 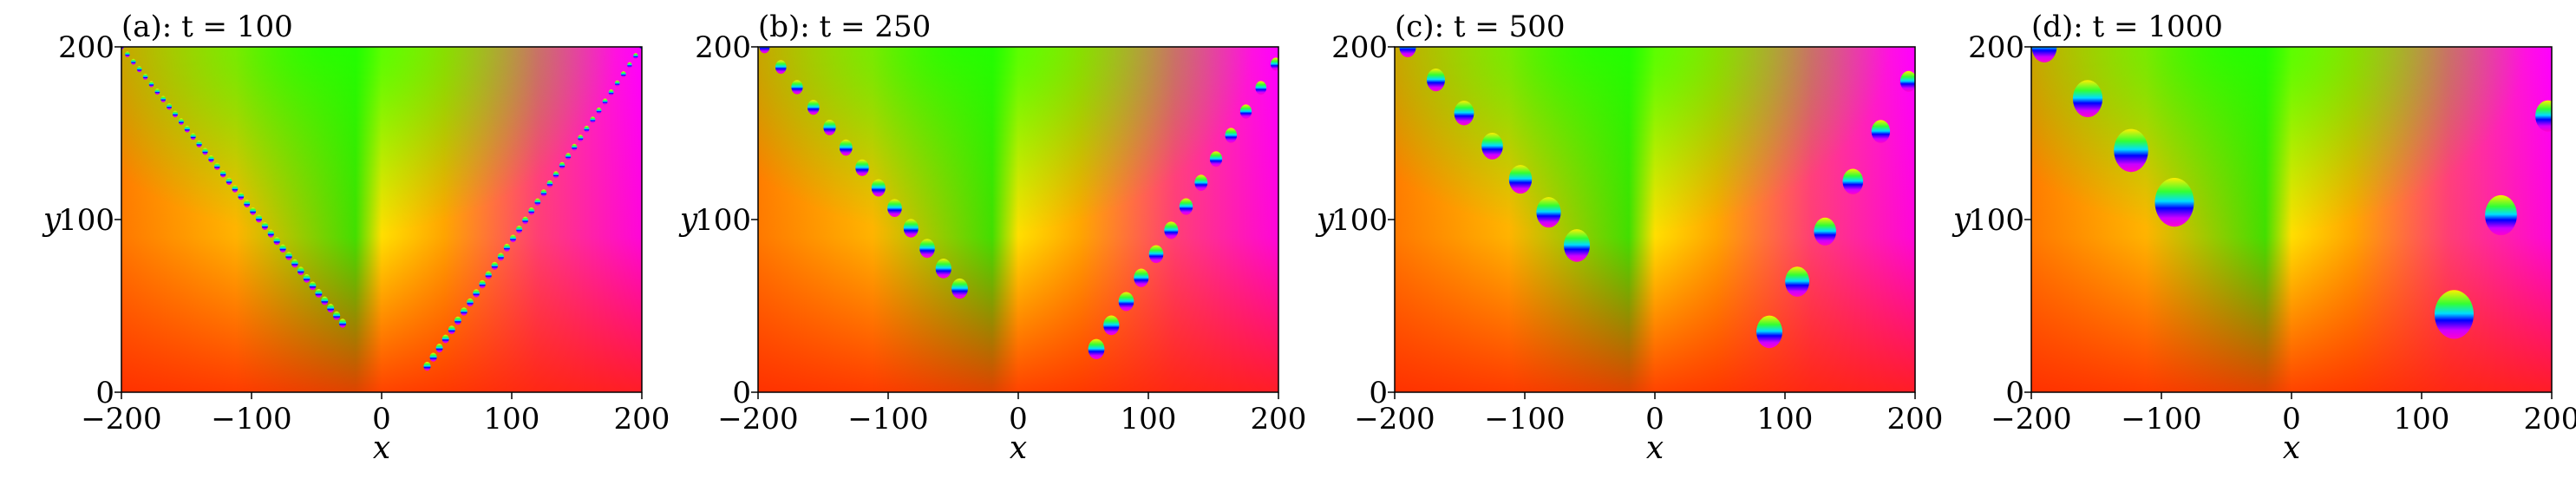 What do you see at coordinates (2127, 27) in the screenshot?
I see `panel-title: (d): t = 1000` at bounding box center [2127, 27].